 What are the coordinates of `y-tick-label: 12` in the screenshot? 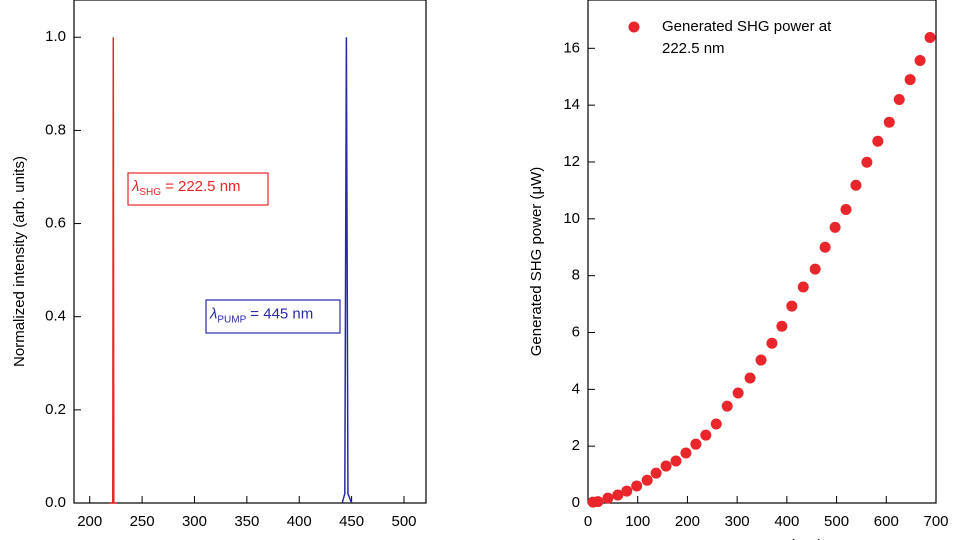 It's located at (571, 161).